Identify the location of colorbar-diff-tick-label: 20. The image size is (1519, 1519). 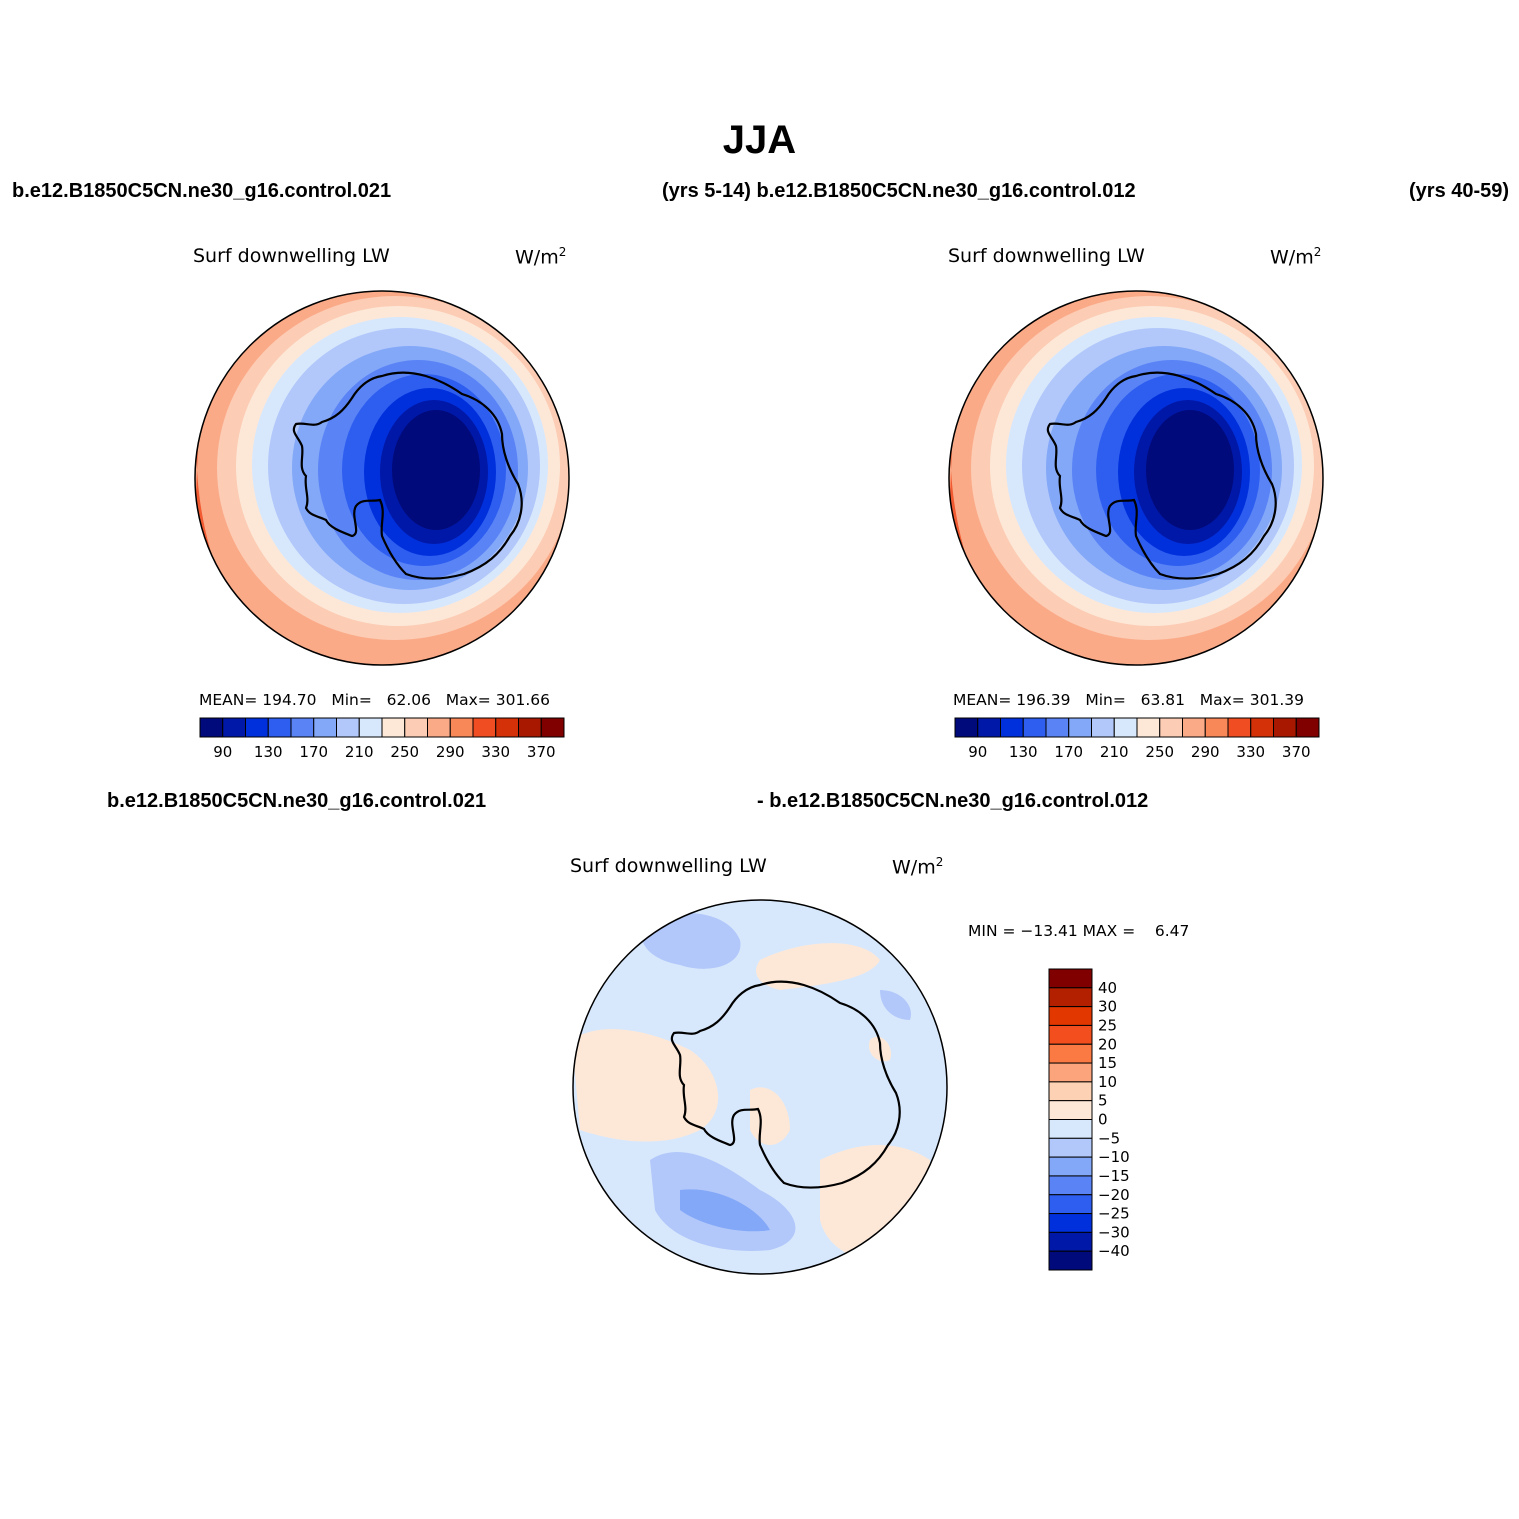
(1107, 1044).